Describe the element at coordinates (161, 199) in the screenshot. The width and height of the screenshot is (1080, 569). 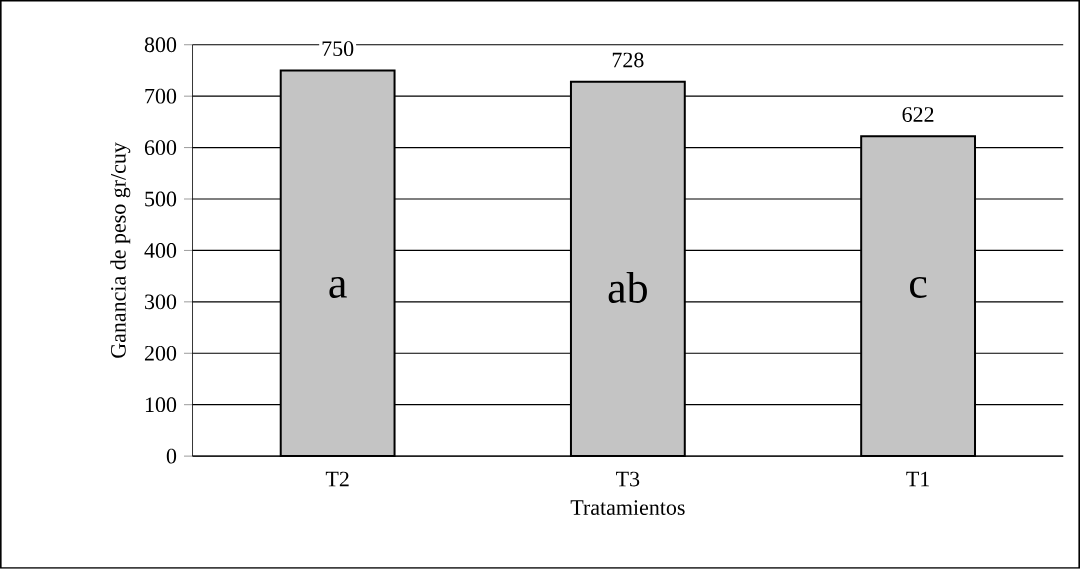
I see `y-tick-label: 500` at that location.